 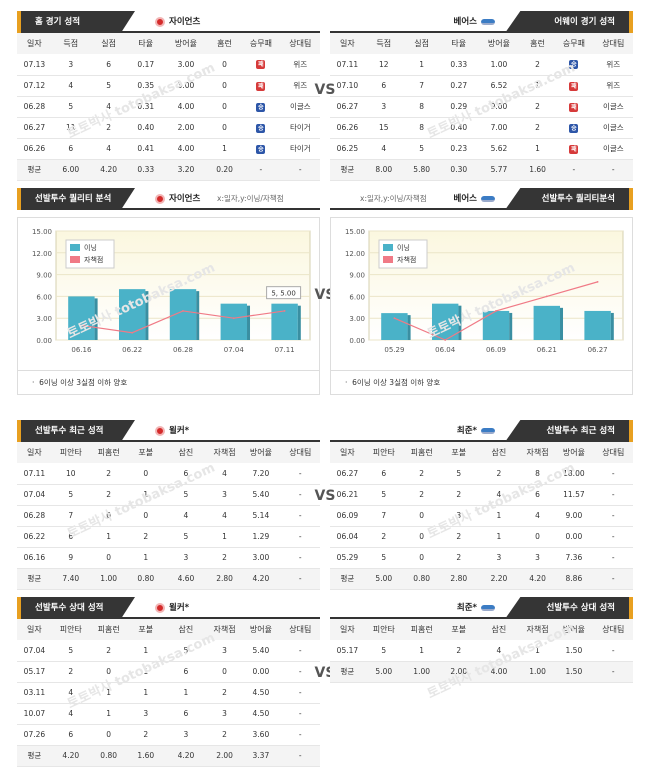 I want to click on table-cell: 9.00, so click(x=574, y=516).